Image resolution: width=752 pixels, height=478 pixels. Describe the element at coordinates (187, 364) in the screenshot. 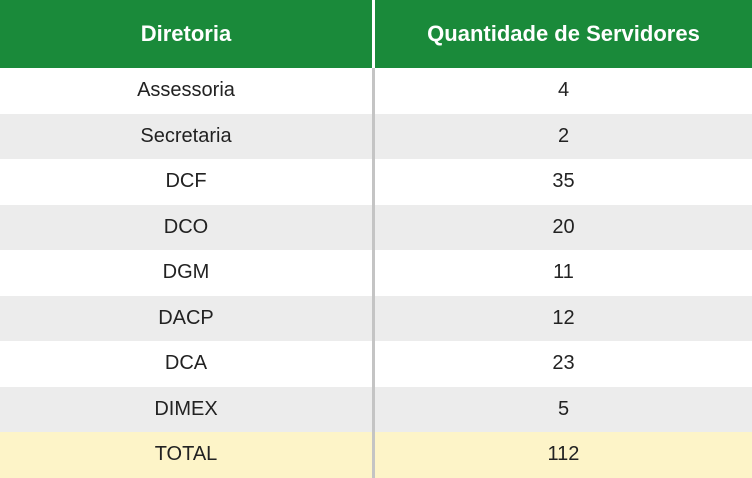

I see `cell-diretoria: DCA` at that location.